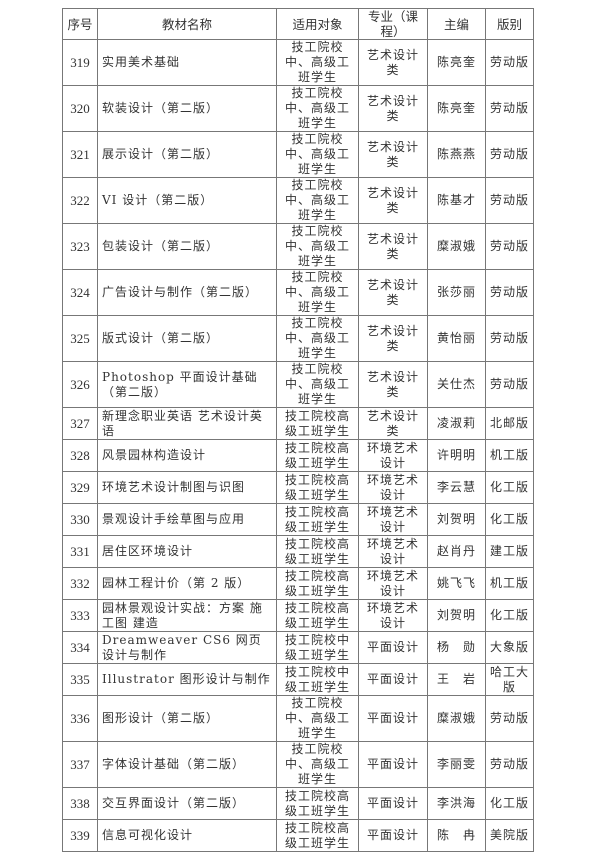  I want to click on table-row: 320 软装设计（第二版） 技工院校中、高级工班学生 艺术设计类 陈亮奎 劳动版, so click(298, 108).